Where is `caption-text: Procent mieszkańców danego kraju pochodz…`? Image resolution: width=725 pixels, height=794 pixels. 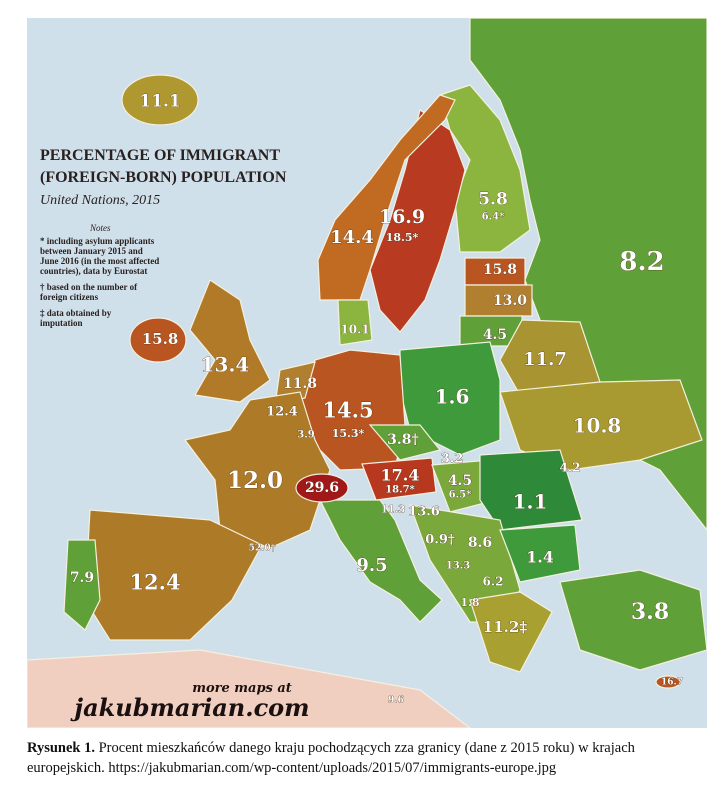
caption-text: Procent mieszkańców danego kraju pochodz… is located at coordinates (331, 758).